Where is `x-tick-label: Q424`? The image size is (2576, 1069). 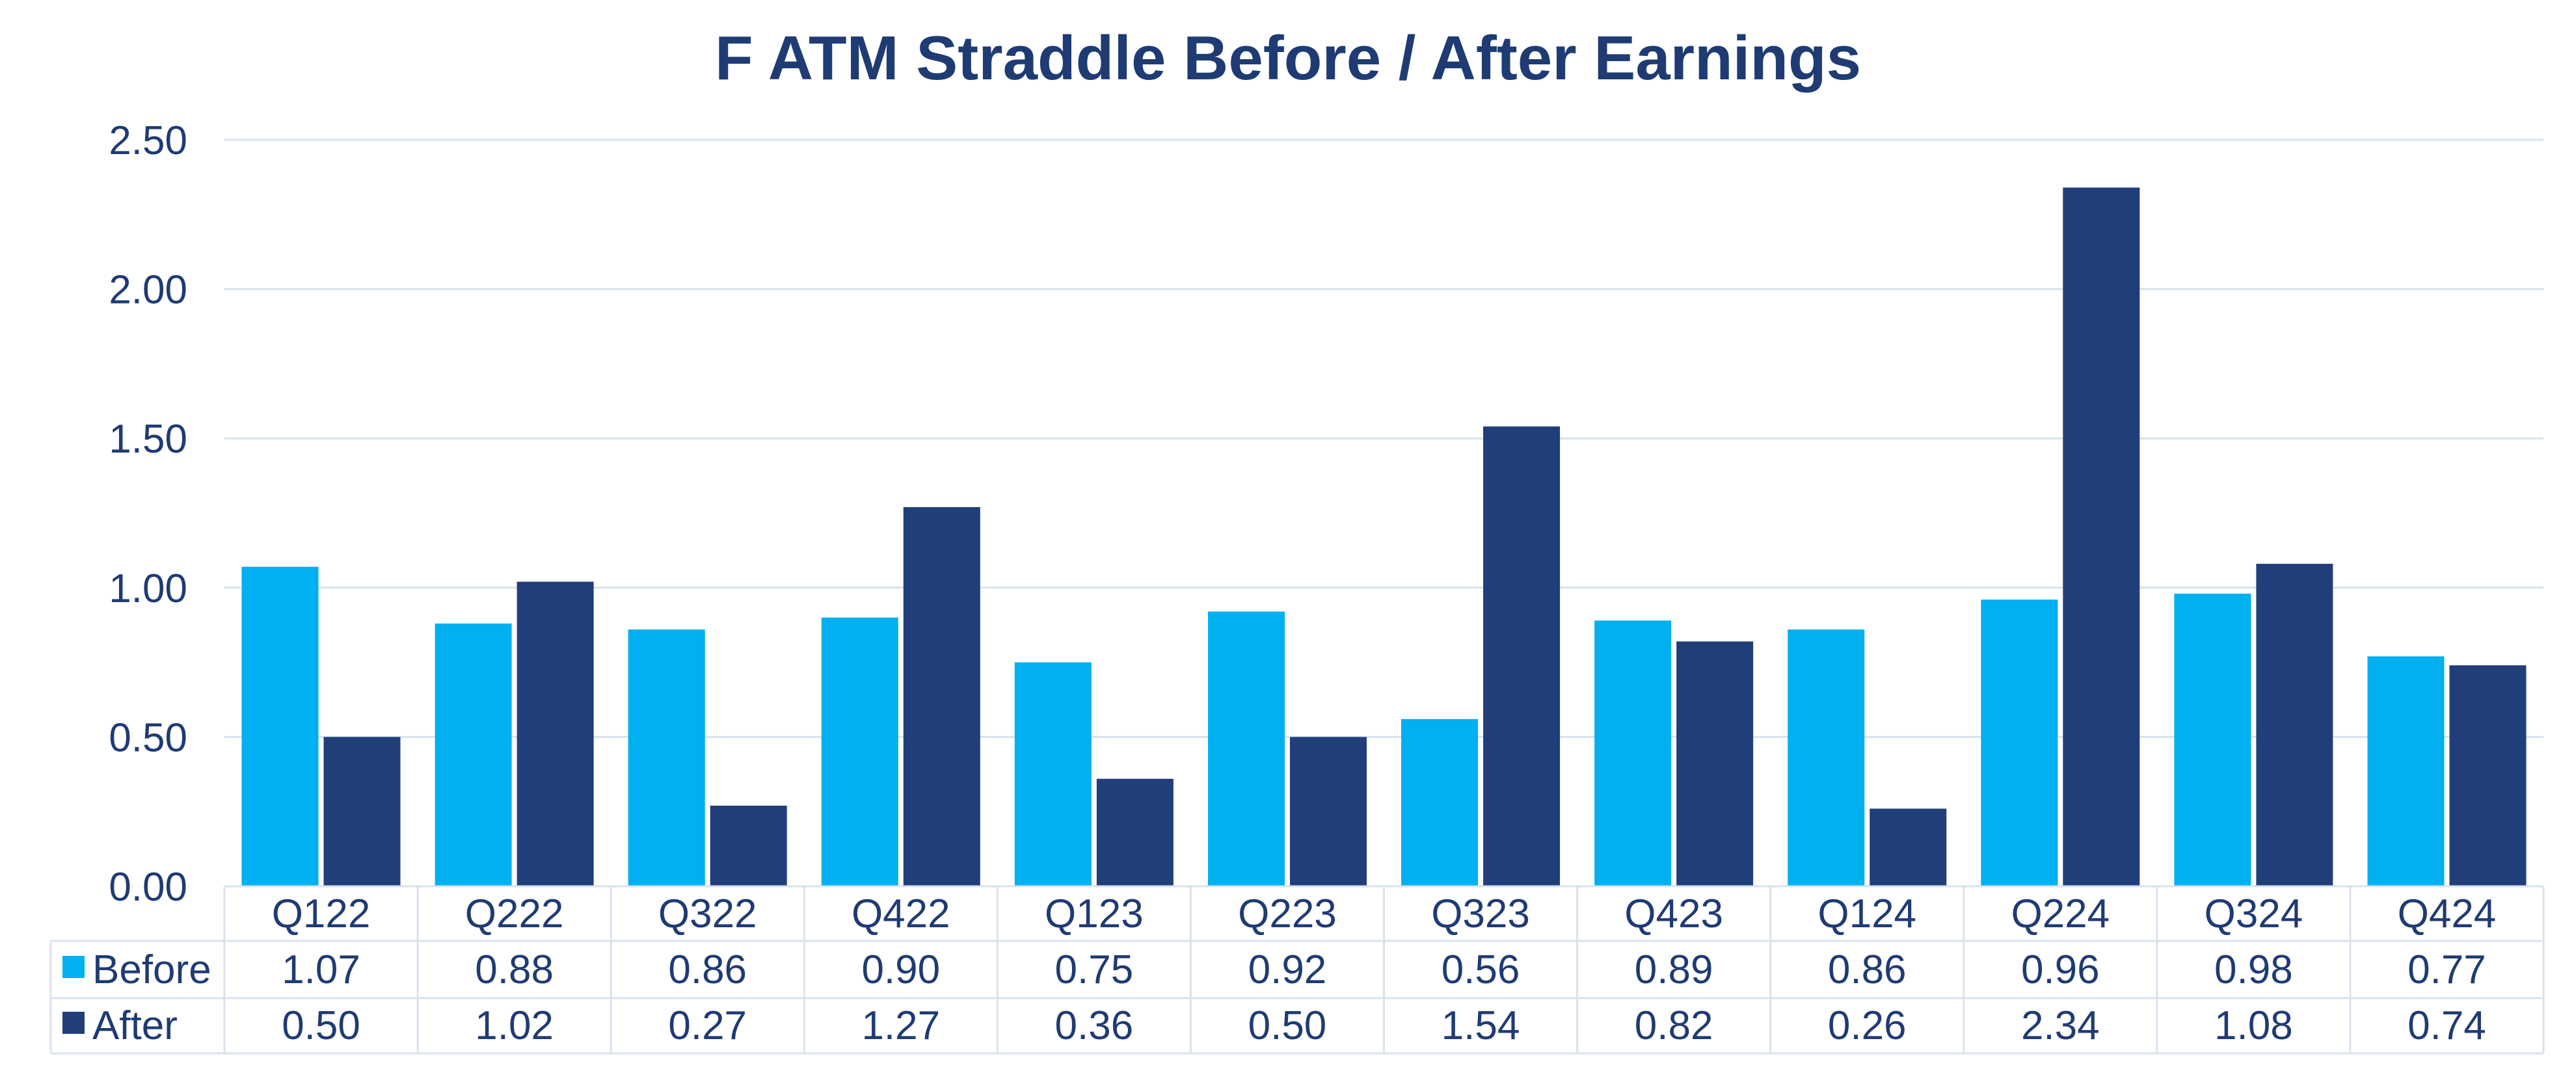
x-tick-label: Q424 is located at coordinates (2447, 913).